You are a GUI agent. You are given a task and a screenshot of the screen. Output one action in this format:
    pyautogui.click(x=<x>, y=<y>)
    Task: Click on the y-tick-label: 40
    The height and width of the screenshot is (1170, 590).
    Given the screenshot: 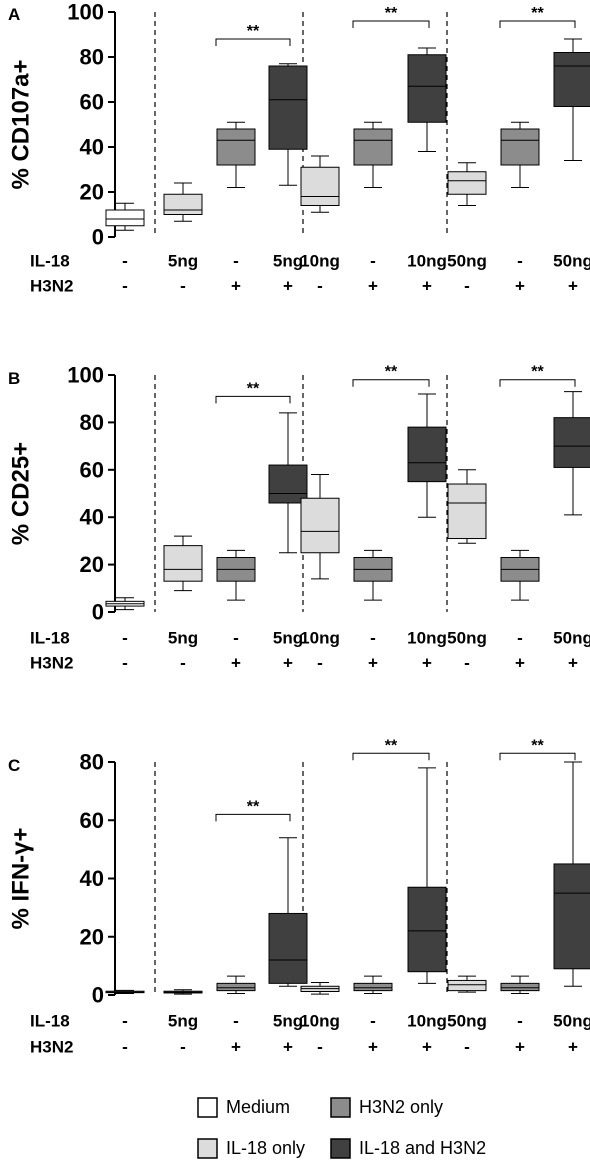 What is the action you would take?
    pyautogui.click(x=92, y=517)
    